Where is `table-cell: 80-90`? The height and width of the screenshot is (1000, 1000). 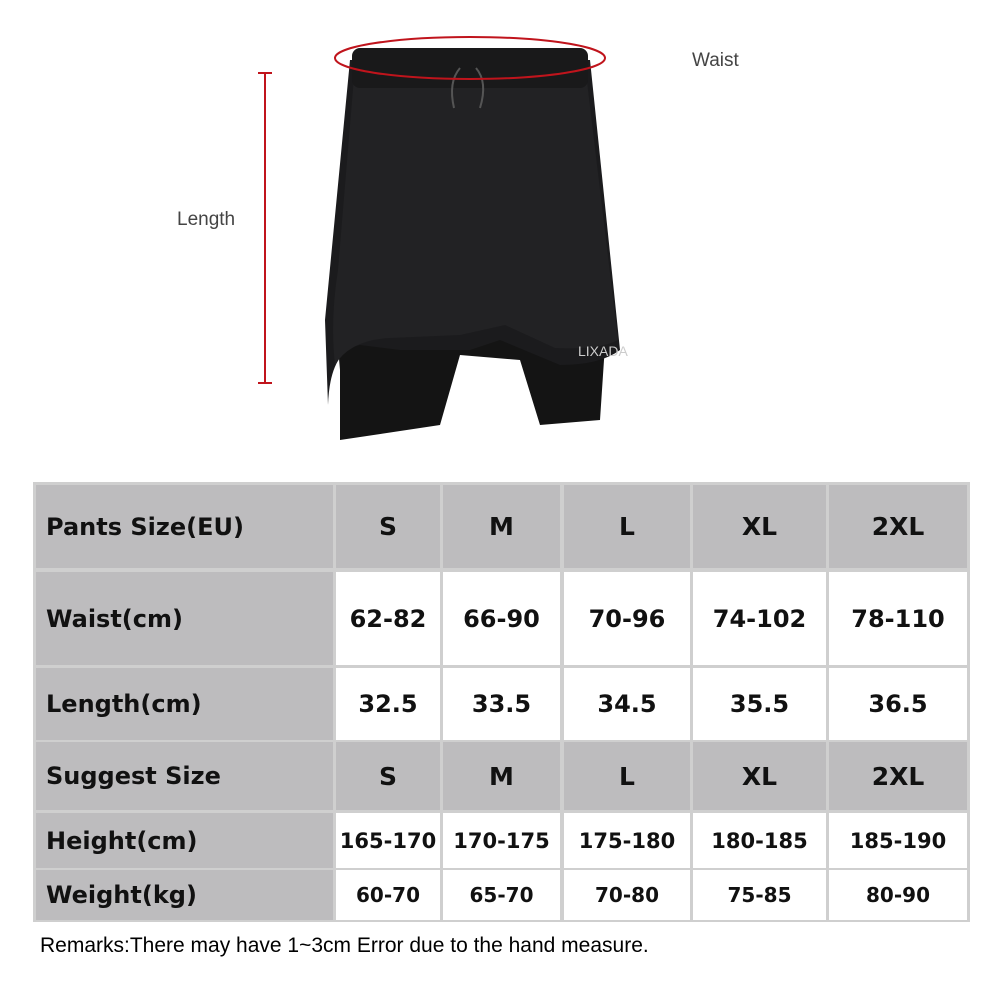
table-cell: 80-90 is located at coordinates (898, 895).